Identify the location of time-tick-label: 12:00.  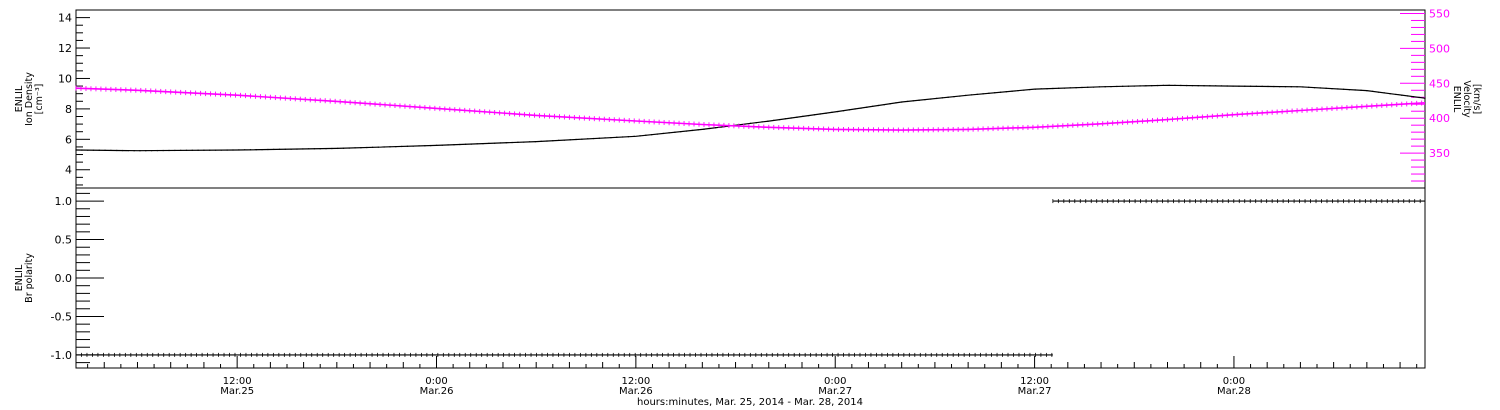
(635, 381).